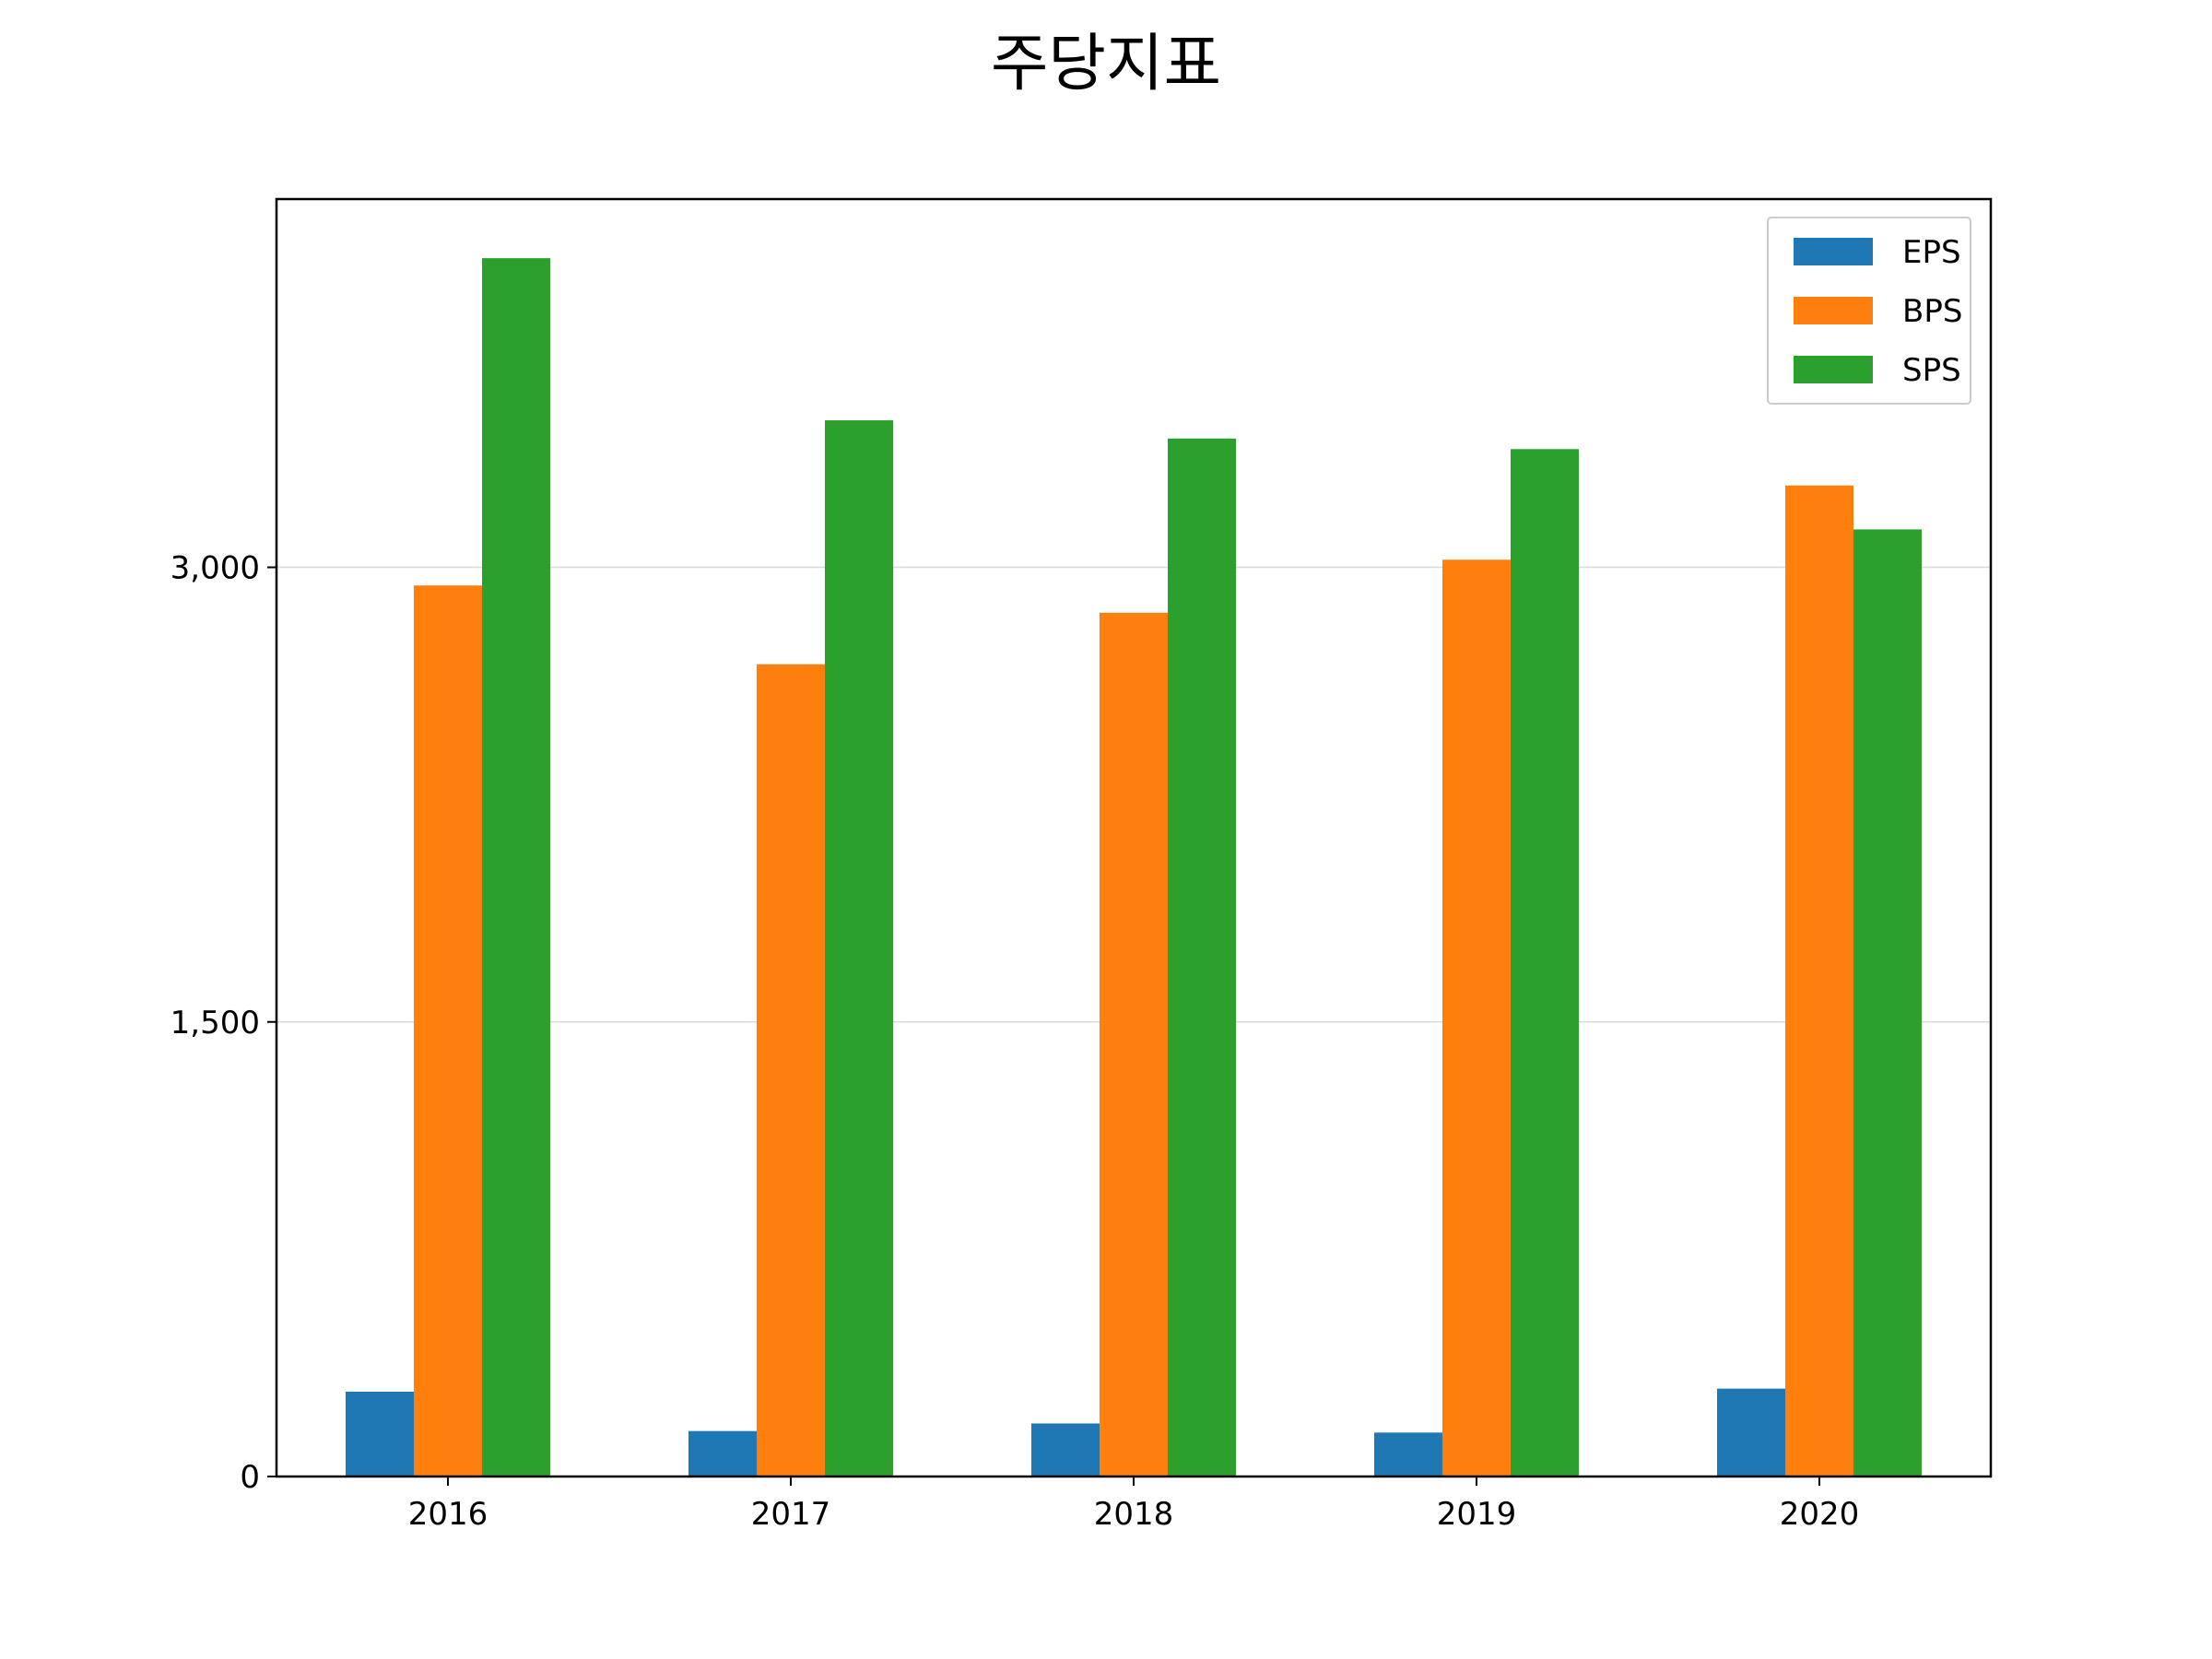  Describe the element at coordinates (448, 1514) in the screenshot. I see `x-tick-label: 2016` at that location.